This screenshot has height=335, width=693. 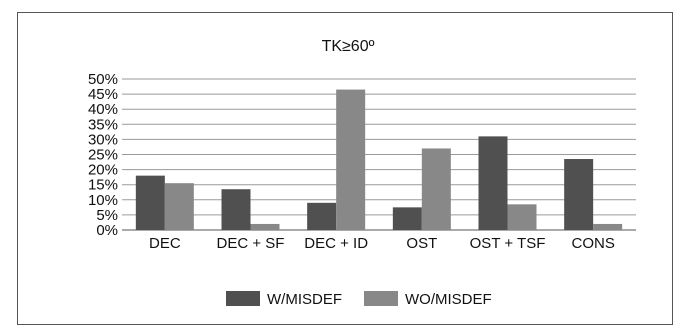 What do you see at coordinates (448, 299) in the screenshot?
I see `legend-label: WO/MISDEF` at bounding box center [448, 299].